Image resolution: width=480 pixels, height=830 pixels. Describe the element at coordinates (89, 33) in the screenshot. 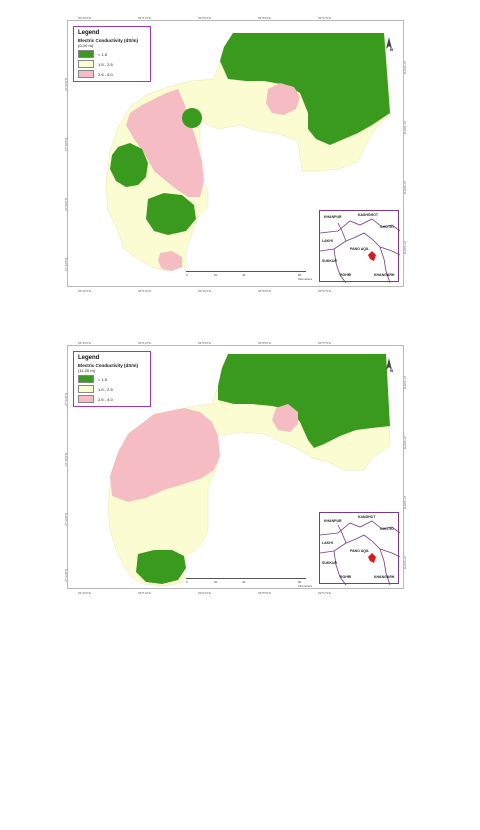

I see `legend-title: Legend` at that location.